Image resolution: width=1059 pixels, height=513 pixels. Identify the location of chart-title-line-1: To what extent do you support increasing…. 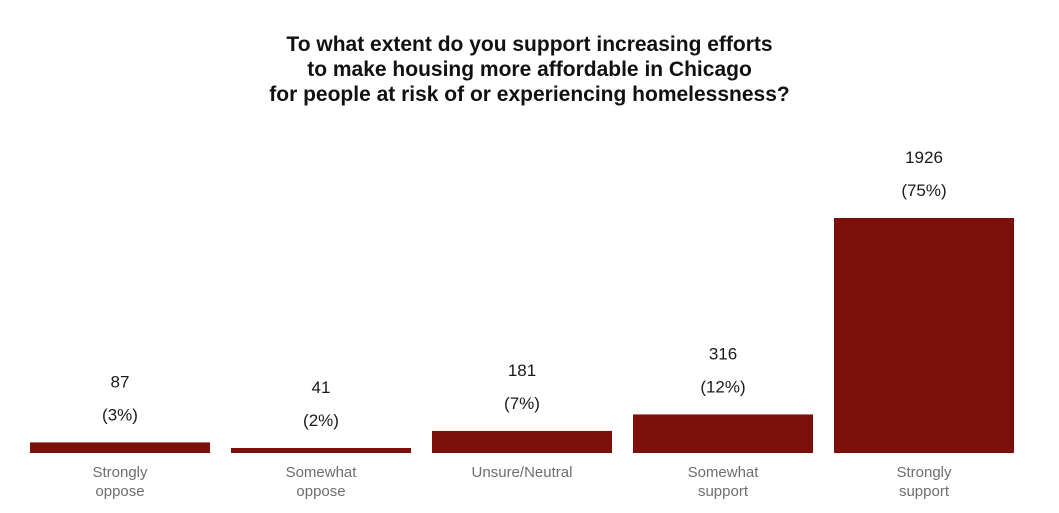
(529, 44).